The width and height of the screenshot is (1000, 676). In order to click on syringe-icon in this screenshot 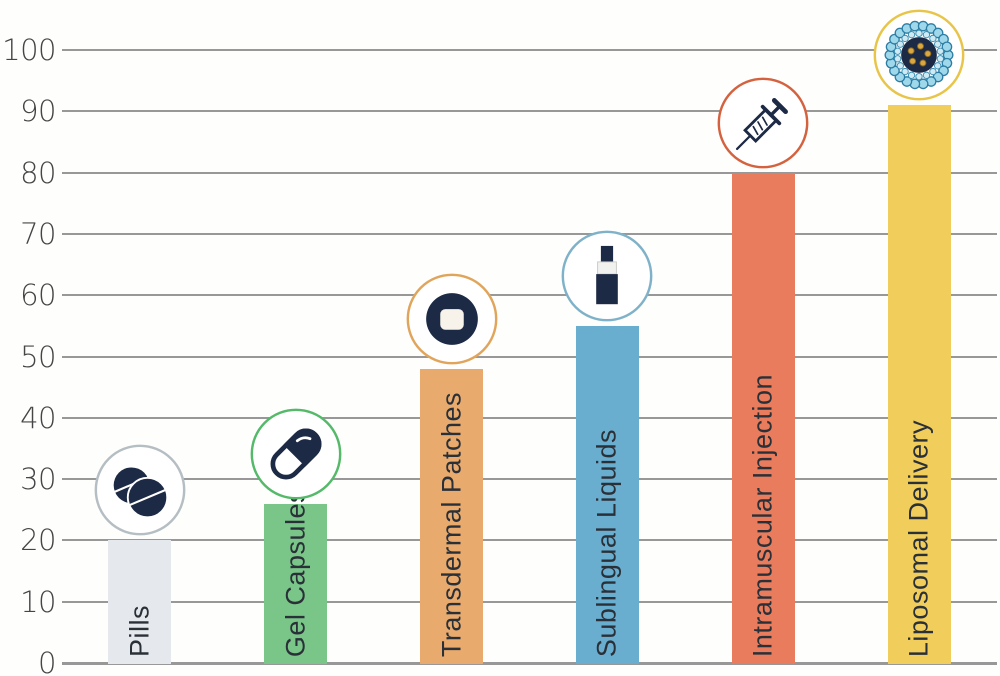, I will do `click(763, 122)`.